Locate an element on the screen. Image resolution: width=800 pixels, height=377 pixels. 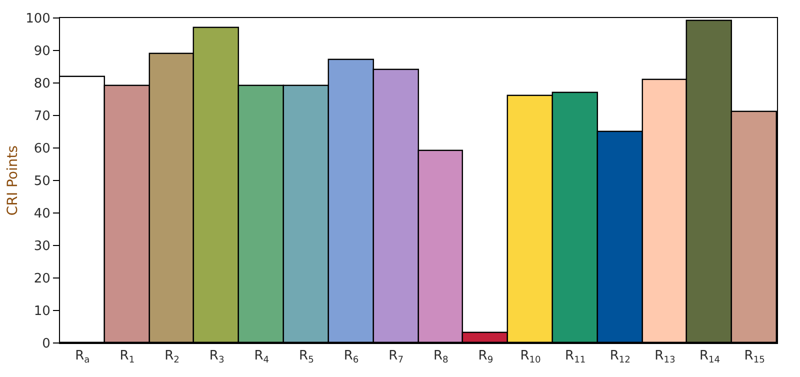
x-tick-label: R$_{9}$ is located at coordinates (486, 357).